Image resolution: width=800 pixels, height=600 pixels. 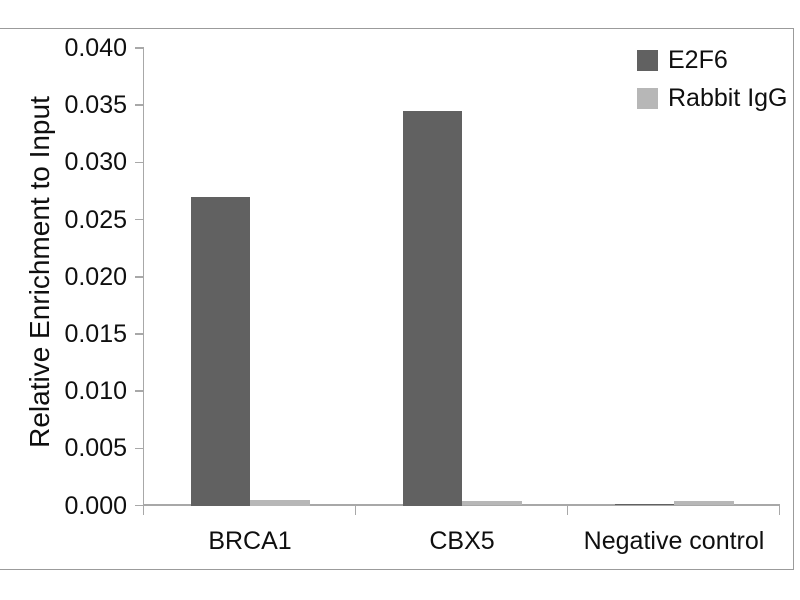 What do you see at coordinates (492, 503) in the screenshot?
I see `bar-rabbit-igg-cbx5` at bounding box center [492, 503].